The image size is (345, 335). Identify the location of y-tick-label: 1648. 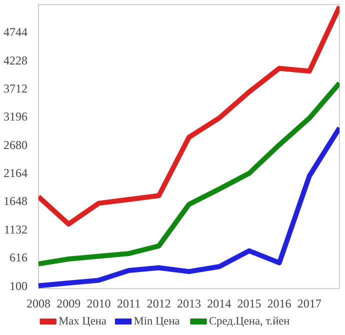
(16, 201).